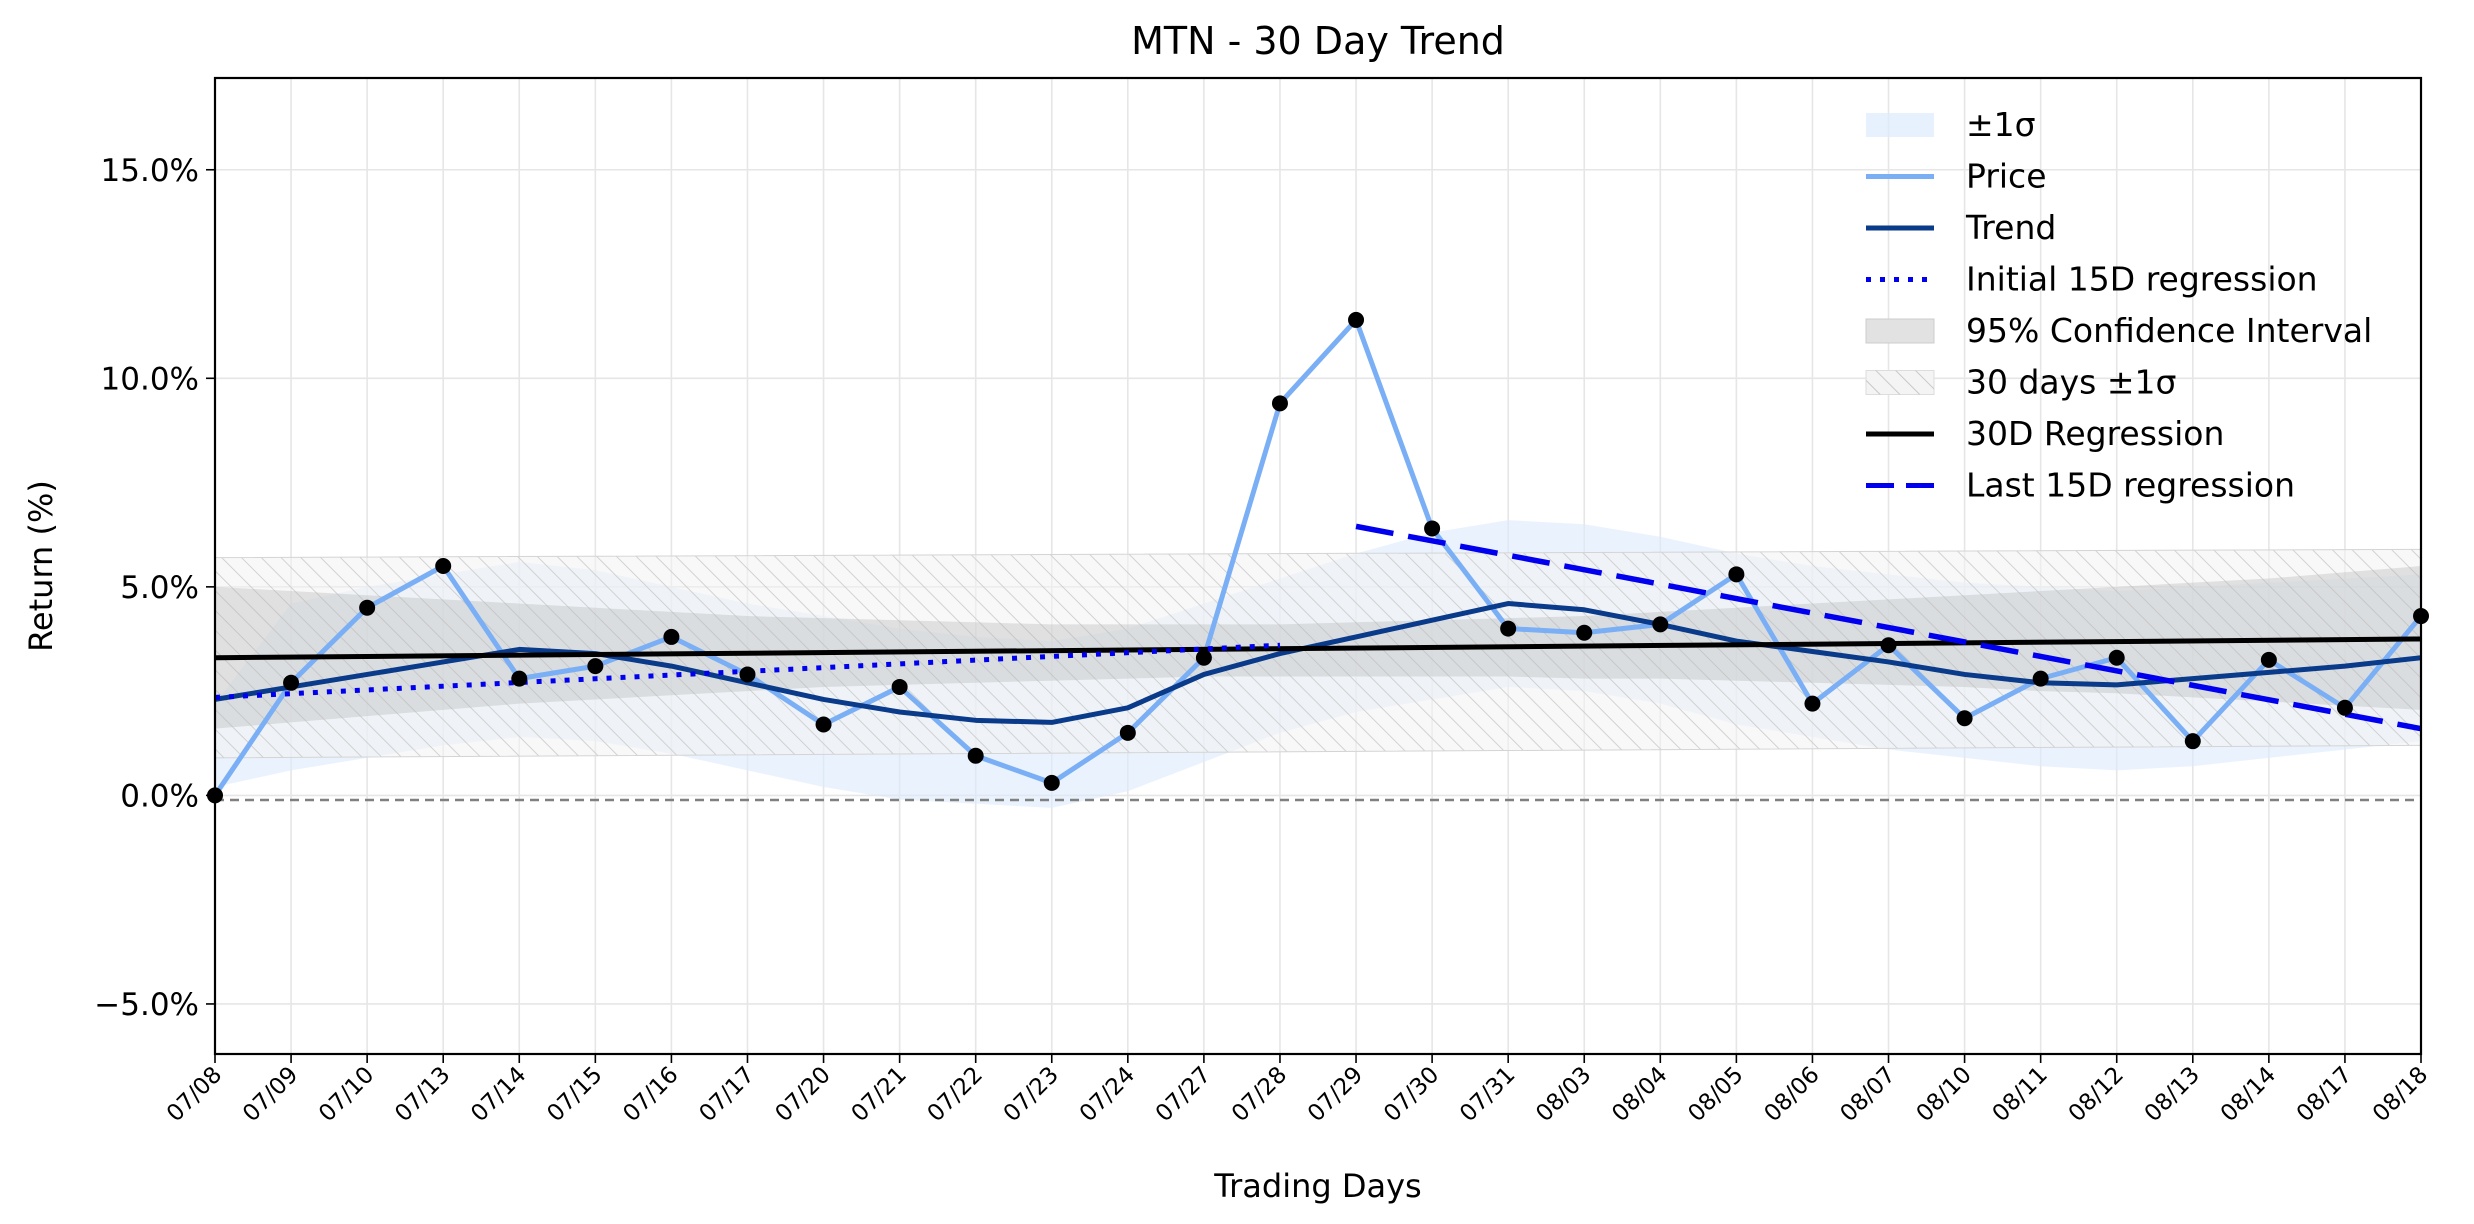 The height and width of the screenshot is (1224, 2474). I want to click on legend-item: 95% Confidence Interval, so click(2118, 330).